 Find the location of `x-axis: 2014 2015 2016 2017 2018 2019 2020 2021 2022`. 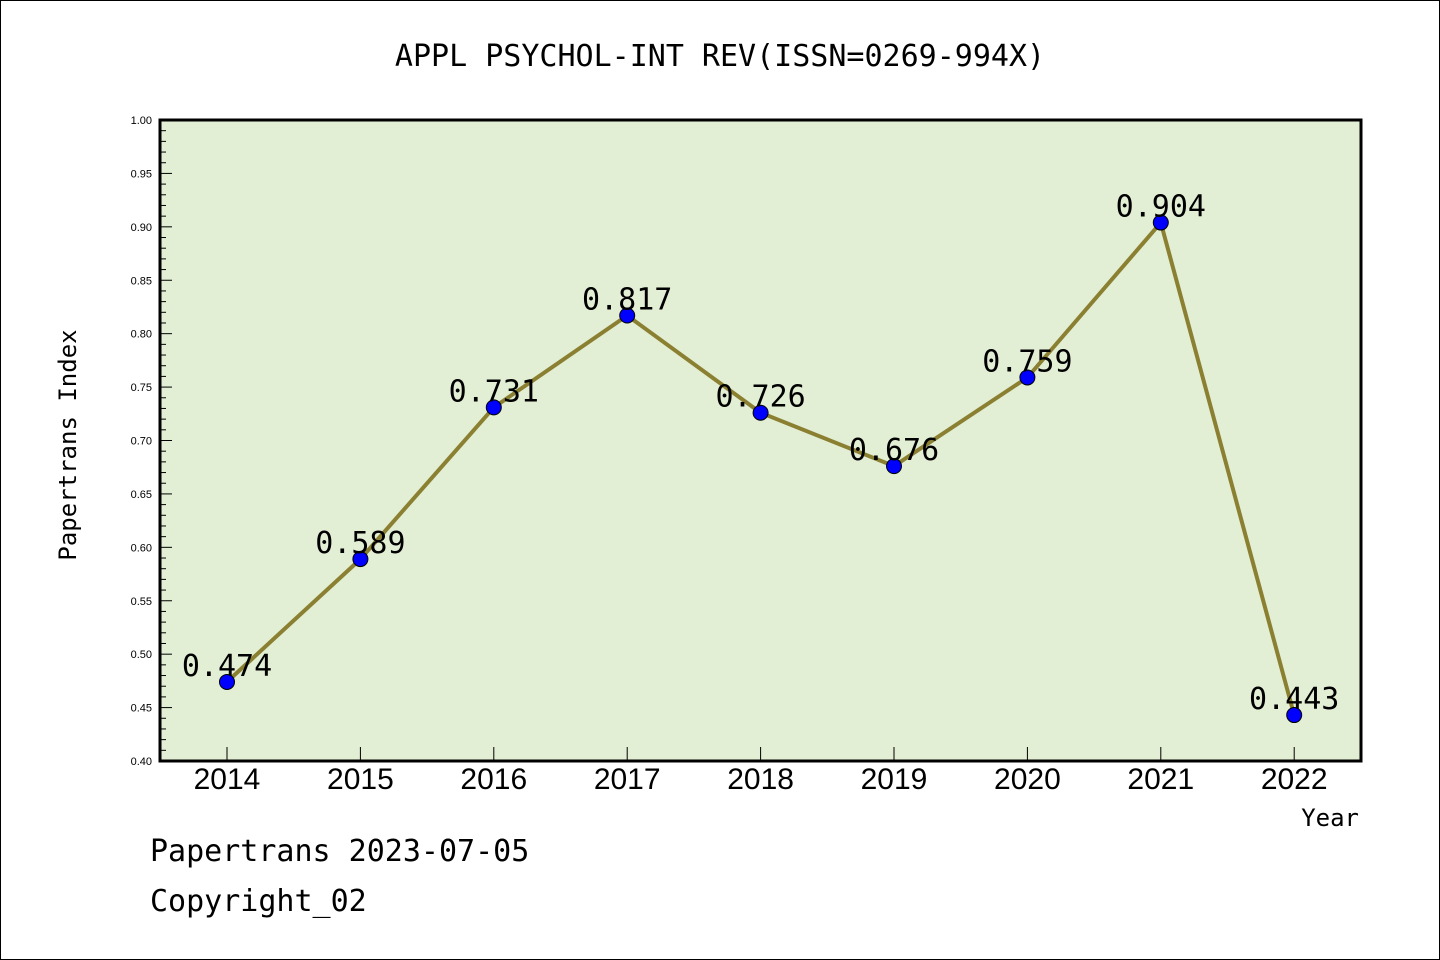

x-axis: 2014 2015 2016 2017 2018 2019 2020 2021 2022 is located at coordinates (761, 771).